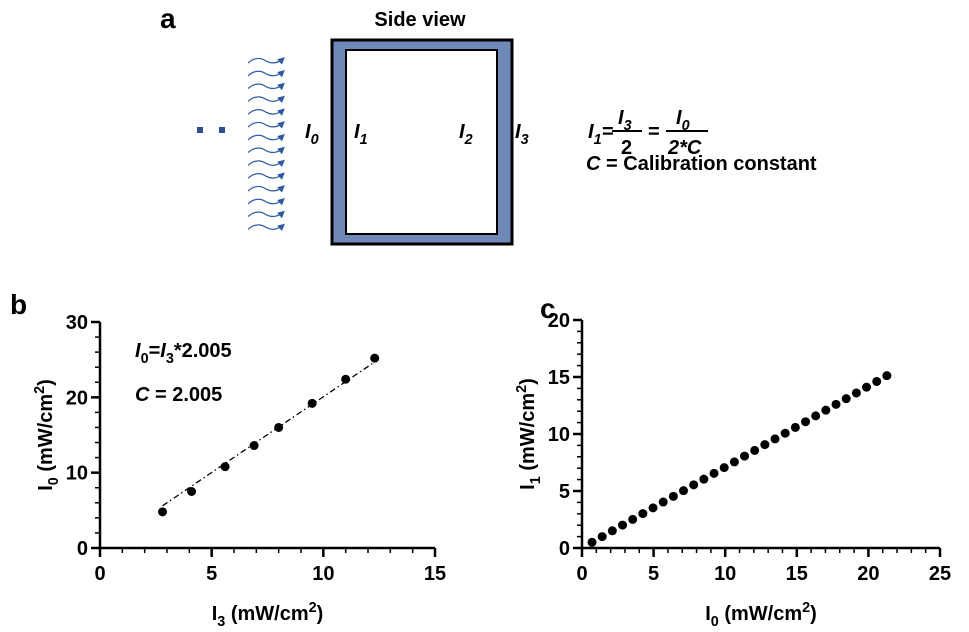 The height and width of the screenshot is (632, 969). Describe the element at coordinates (77, 398) in the screenshot. I see `y-tick-label: 20` at that location.